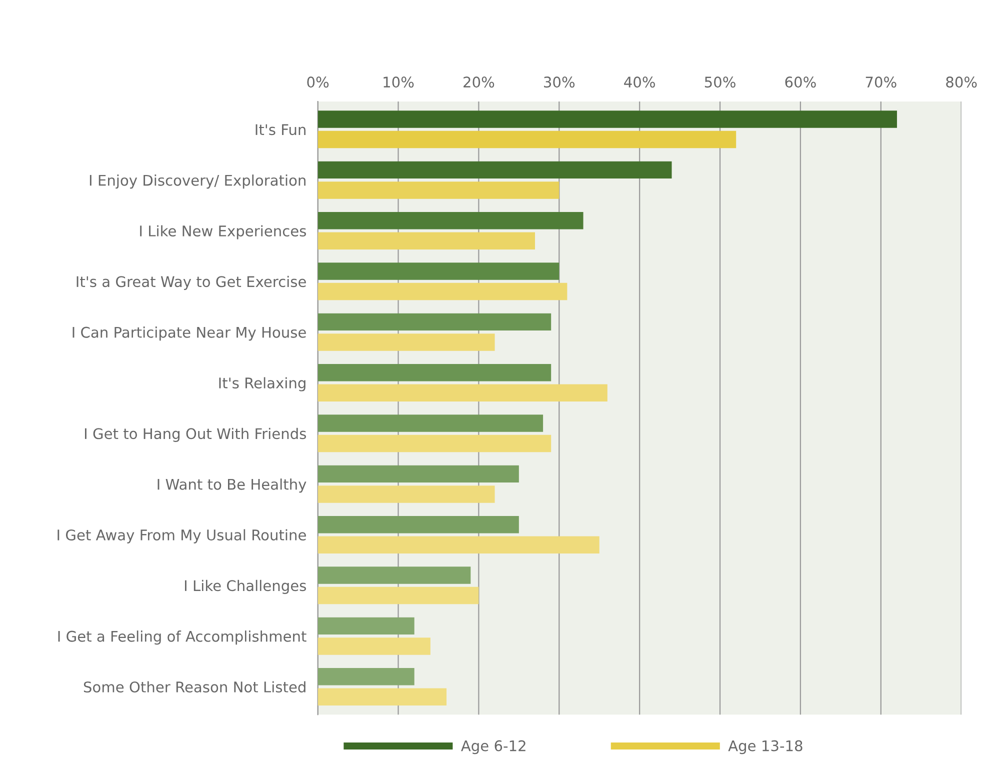 The image size is (987, 781). What do you see at coordinates (281, 130) in the screenshot?
I see `y-tick-label: It's Fun` at bounding box center [281, 130].